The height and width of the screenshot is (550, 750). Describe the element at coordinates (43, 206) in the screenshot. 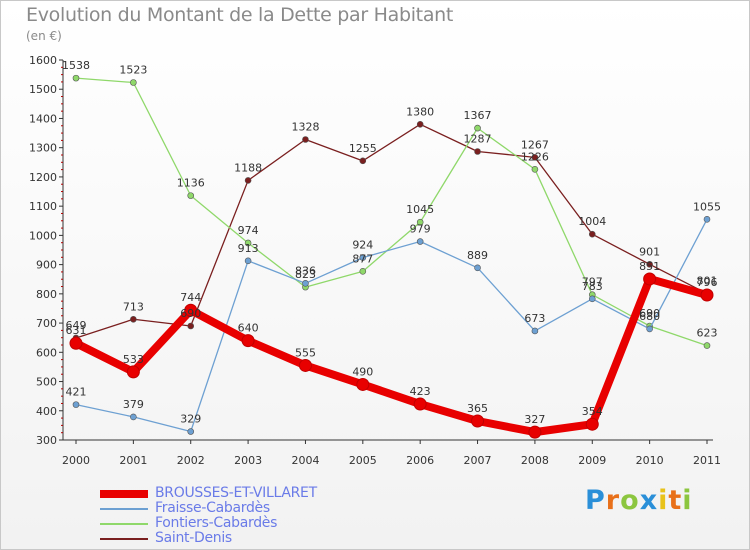

I see `y-tick-label: 1100` at that location.